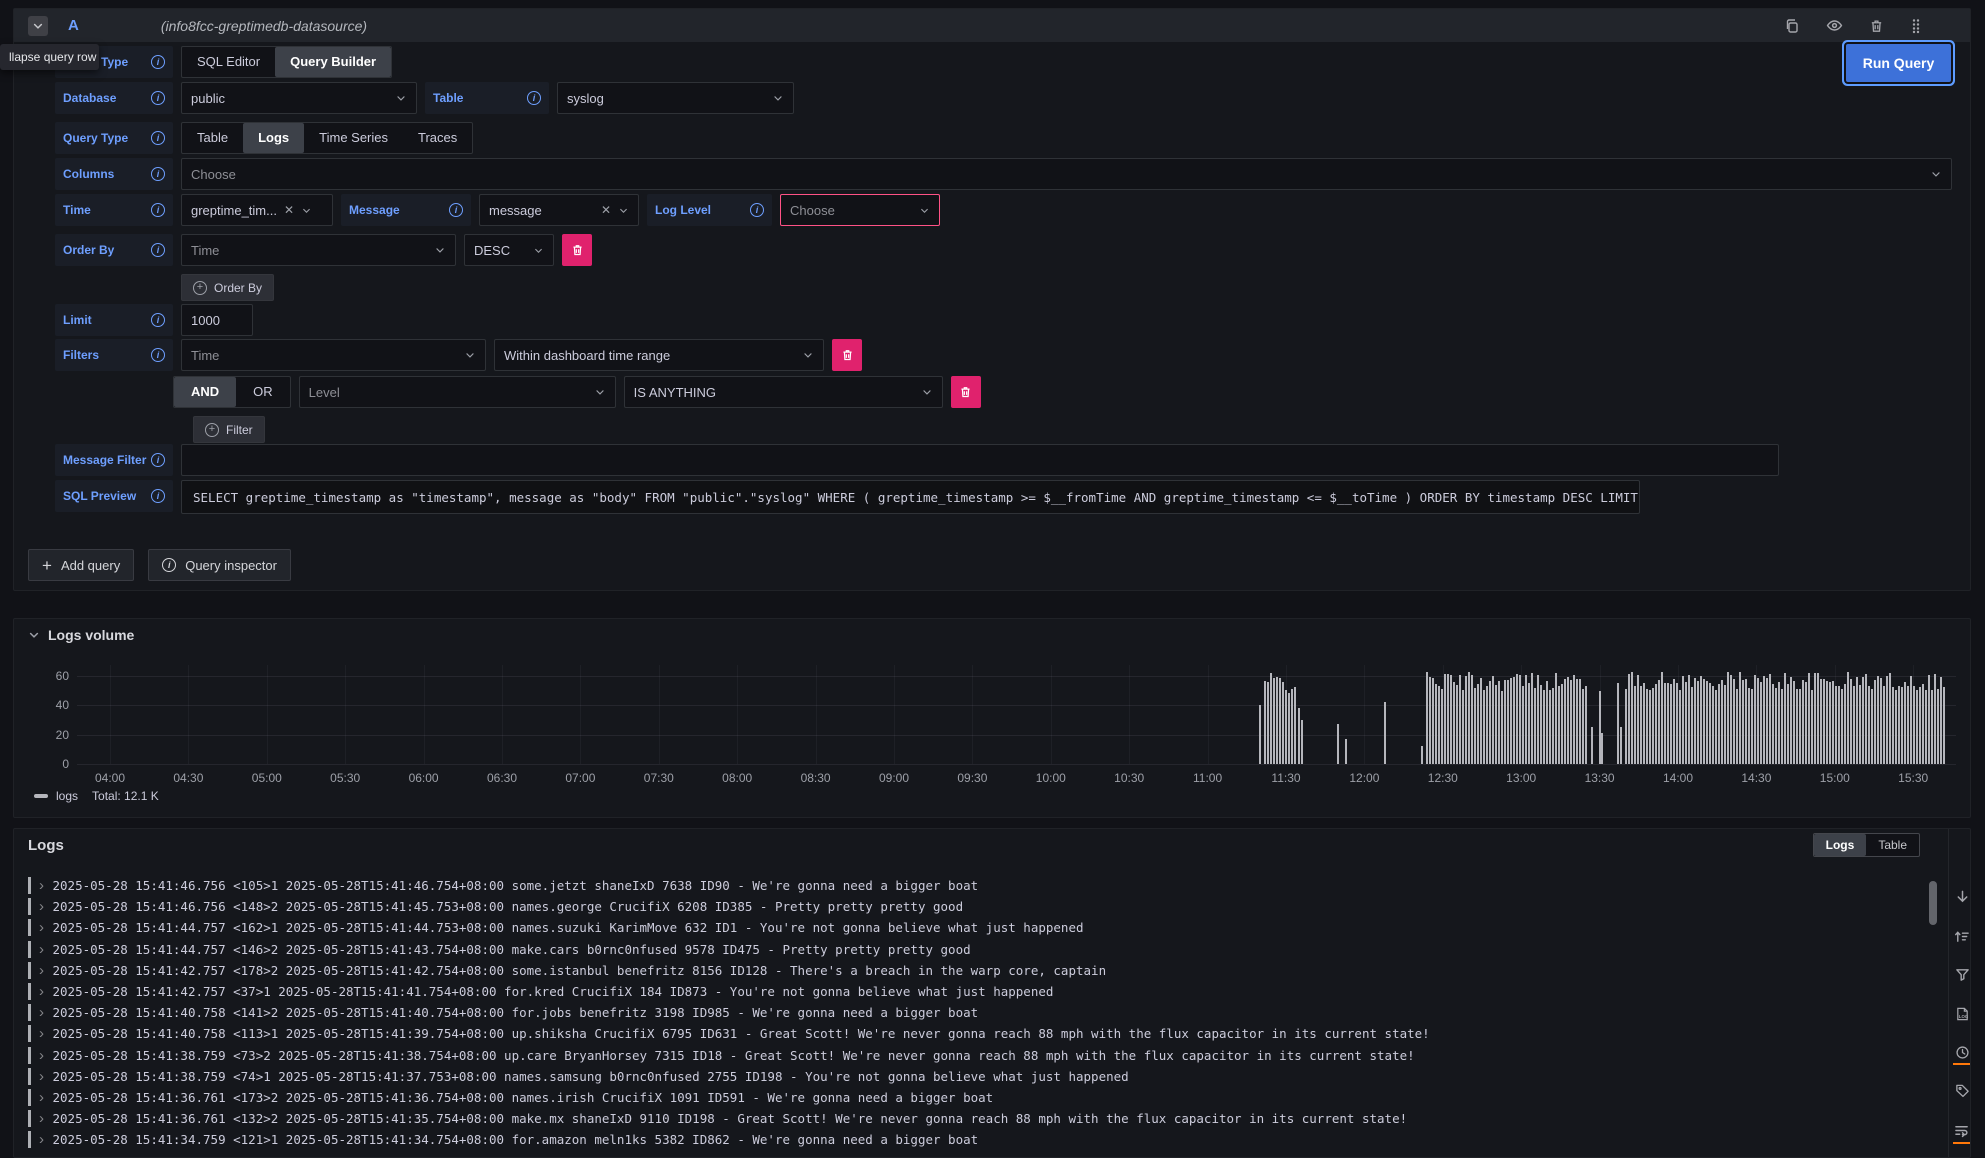 Image resolution: width=1985 pixels, height=1158 pixels. I want to click on tab-logs: Logs, so click(274, 138).